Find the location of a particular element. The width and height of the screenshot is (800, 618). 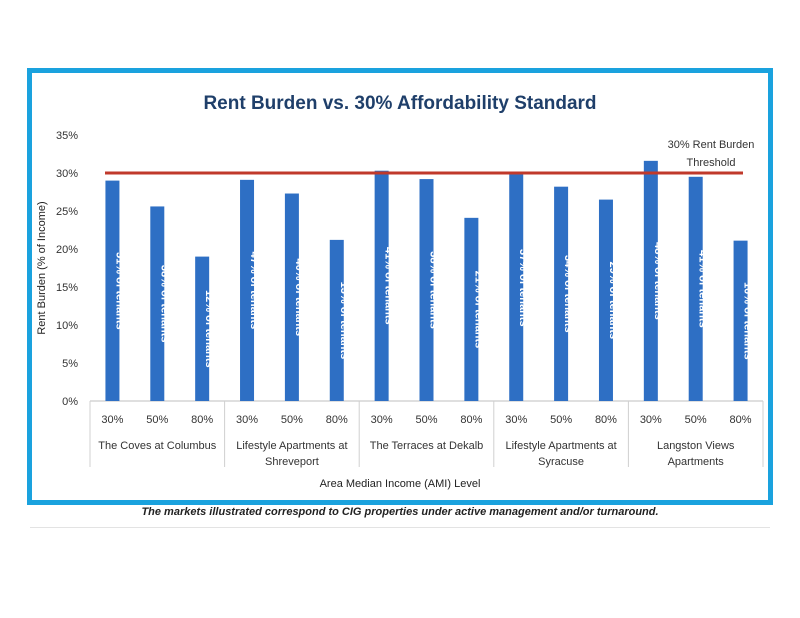

bar-data-label: 10% of tenants is located at coordinates (748, 321).